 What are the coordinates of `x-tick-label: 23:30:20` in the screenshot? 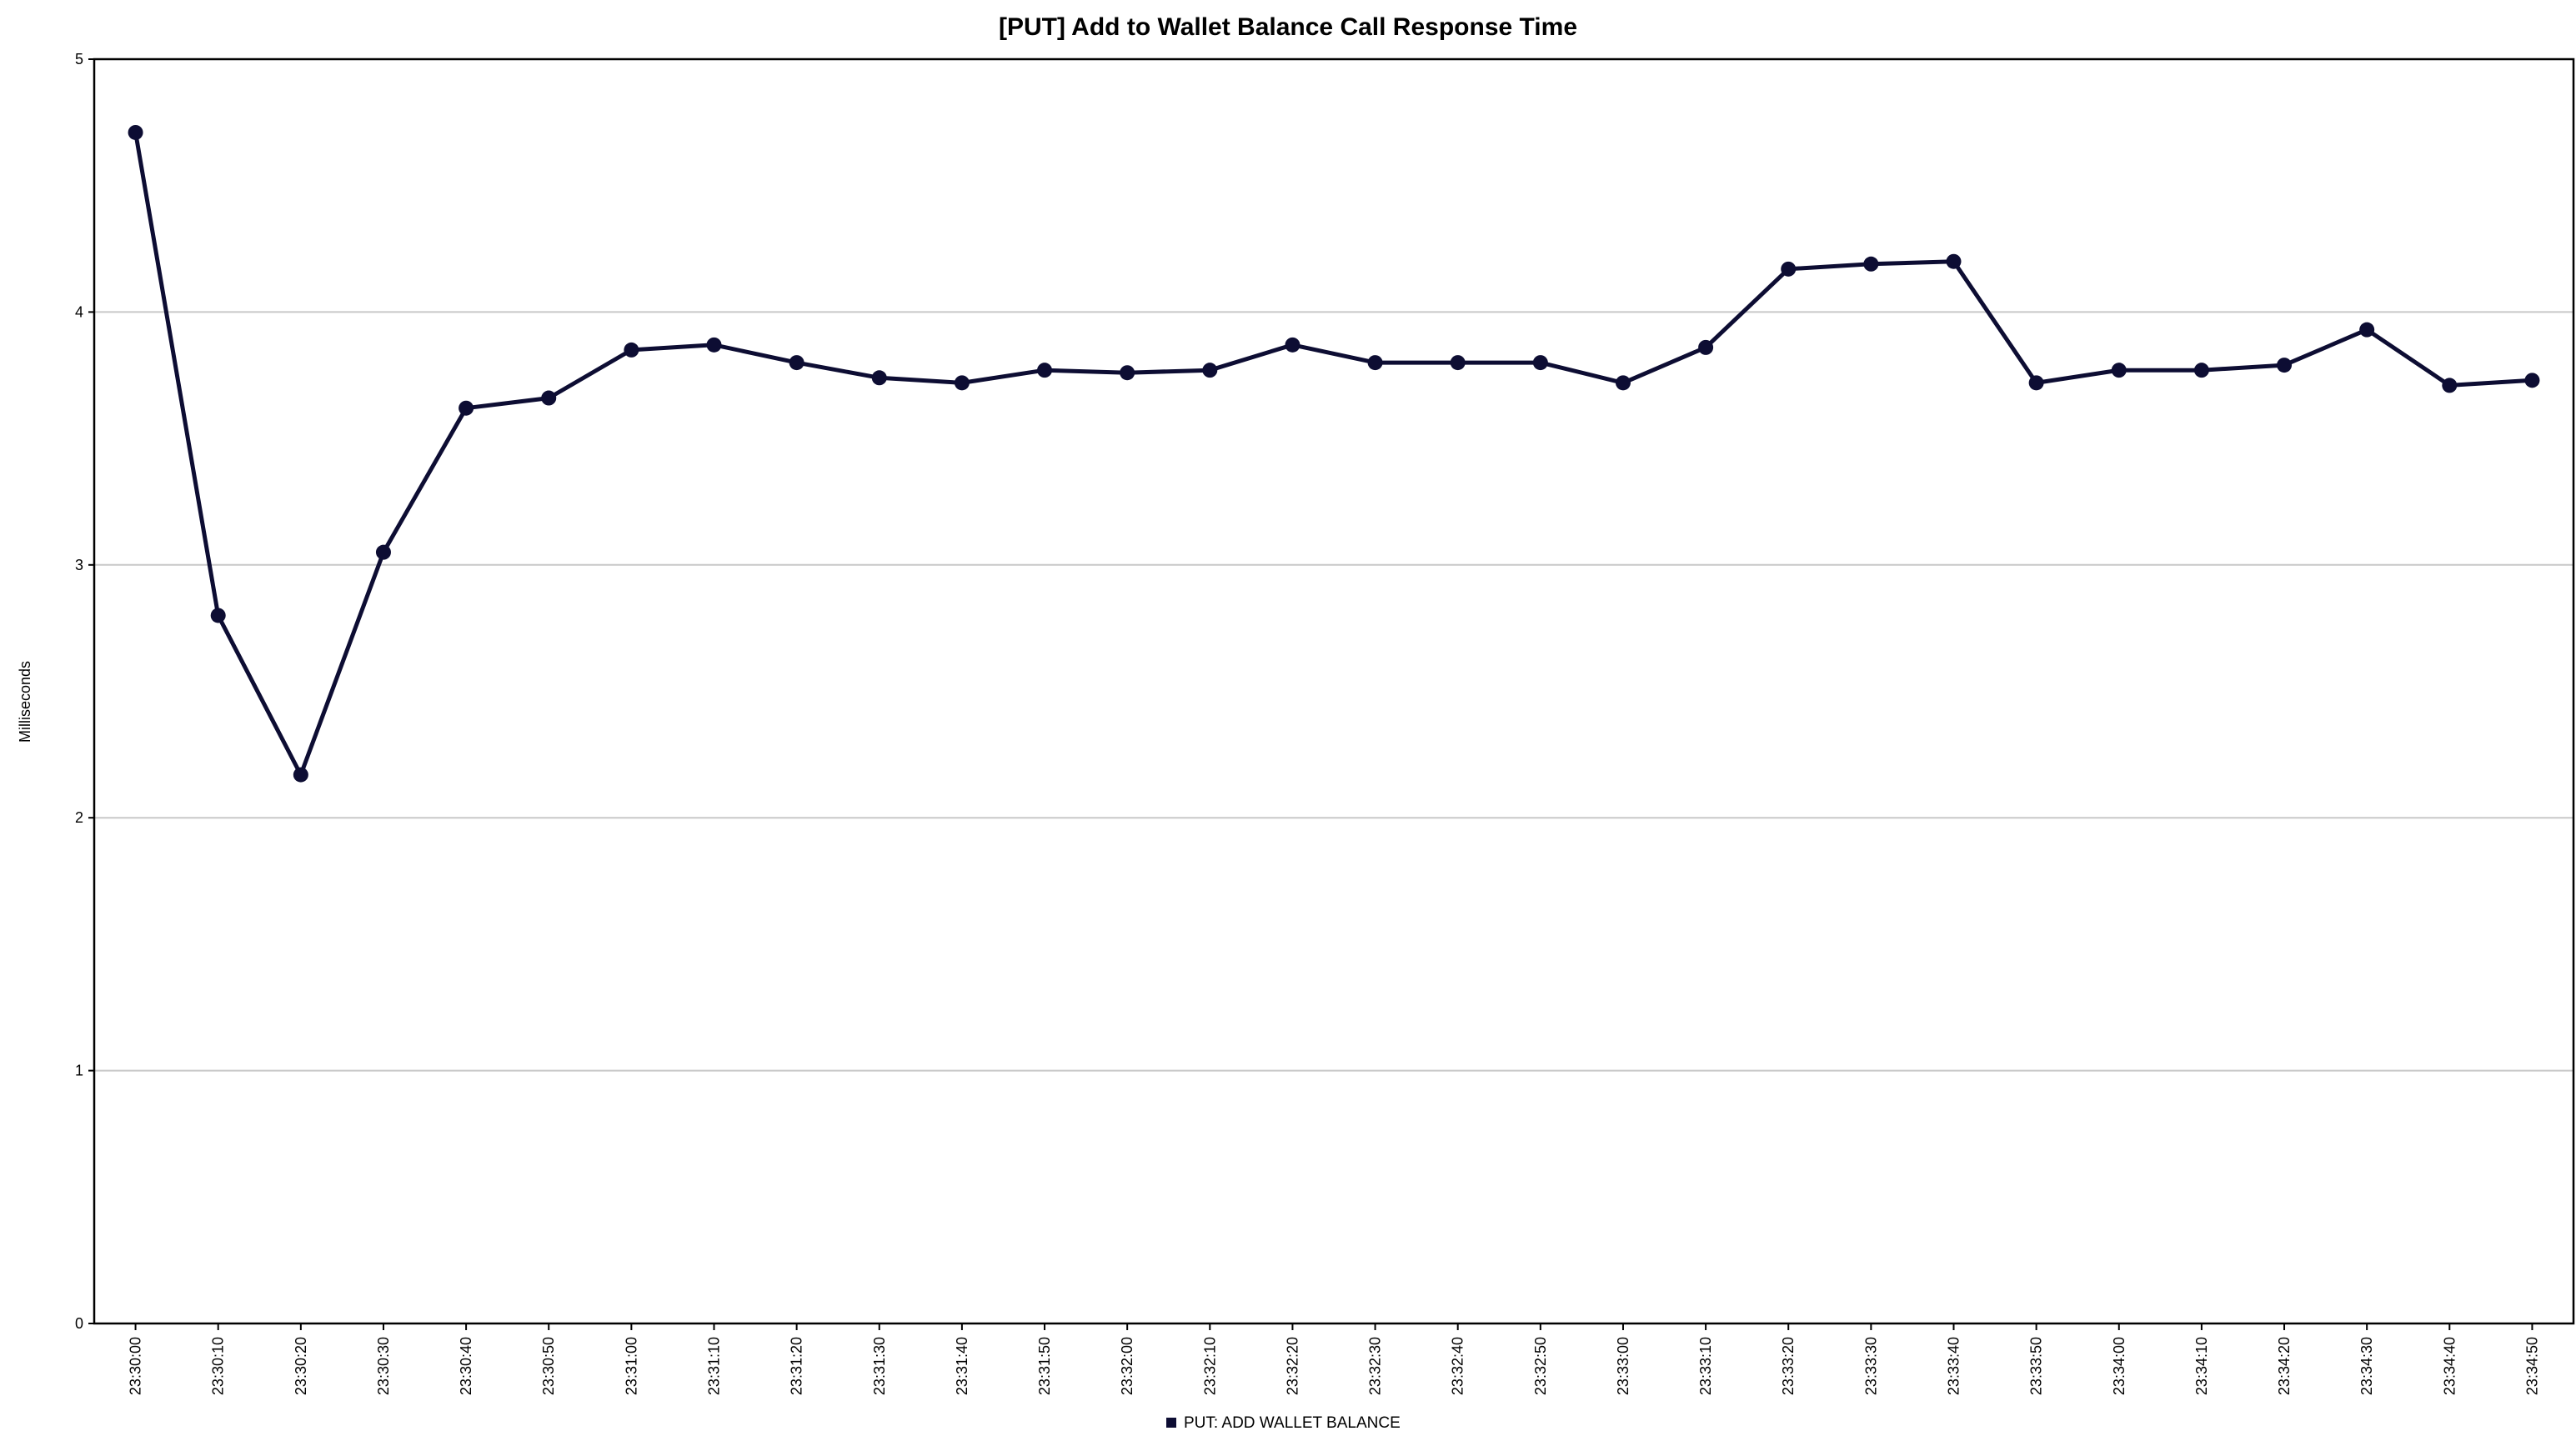 It's located at (301, 1366).